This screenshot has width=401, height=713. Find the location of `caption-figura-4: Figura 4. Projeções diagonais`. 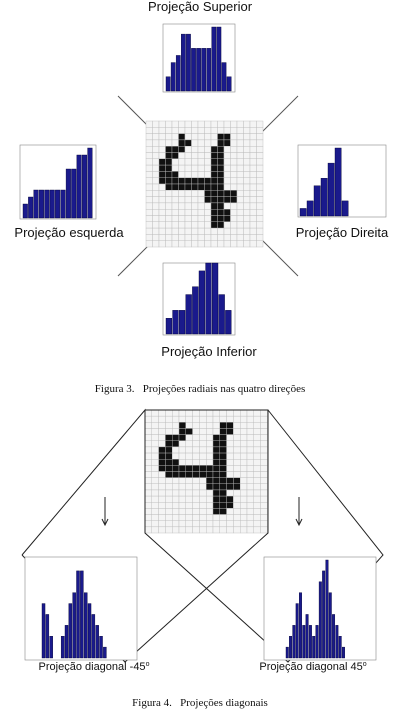

caption-figura-4: Figura 4. Projeções diagonais is located at coordinates (200, 703).